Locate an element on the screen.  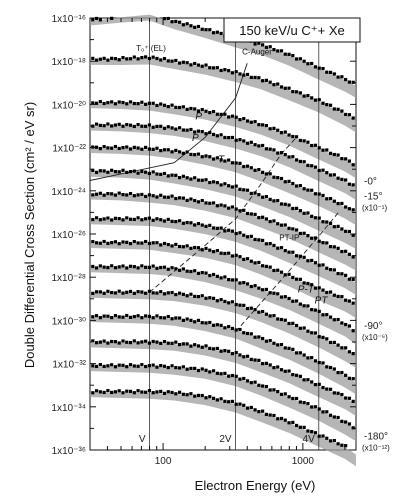
velocity-label: 4V is located at coordinates (309, 439).